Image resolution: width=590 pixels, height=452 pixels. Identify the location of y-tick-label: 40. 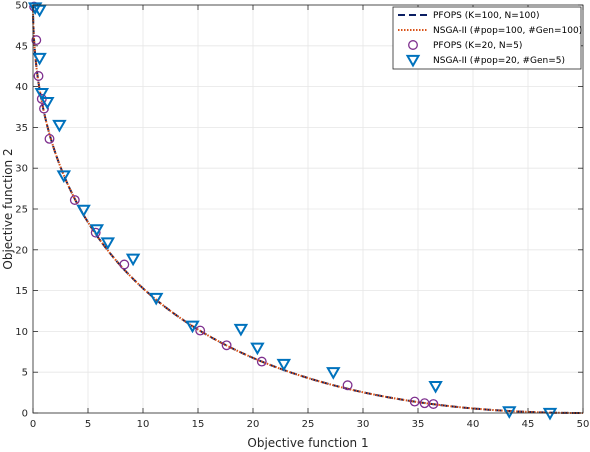
(21, 87).